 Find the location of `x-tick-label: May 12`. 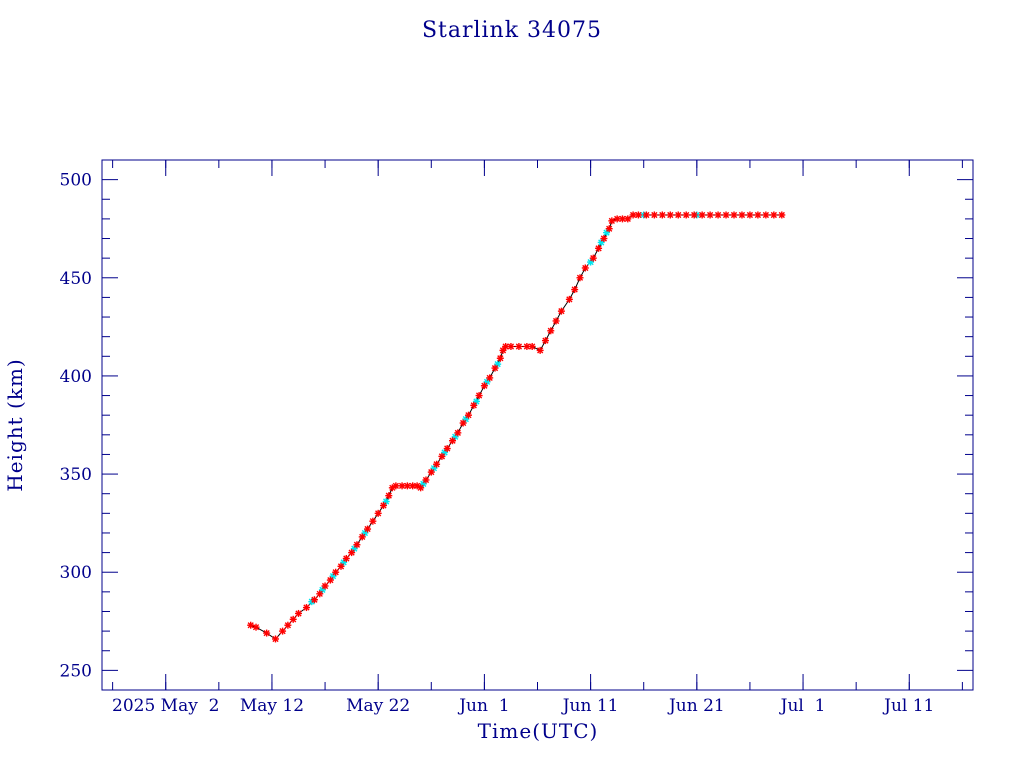

x-tick-label: May 12 is located at coordinates (272, 706).